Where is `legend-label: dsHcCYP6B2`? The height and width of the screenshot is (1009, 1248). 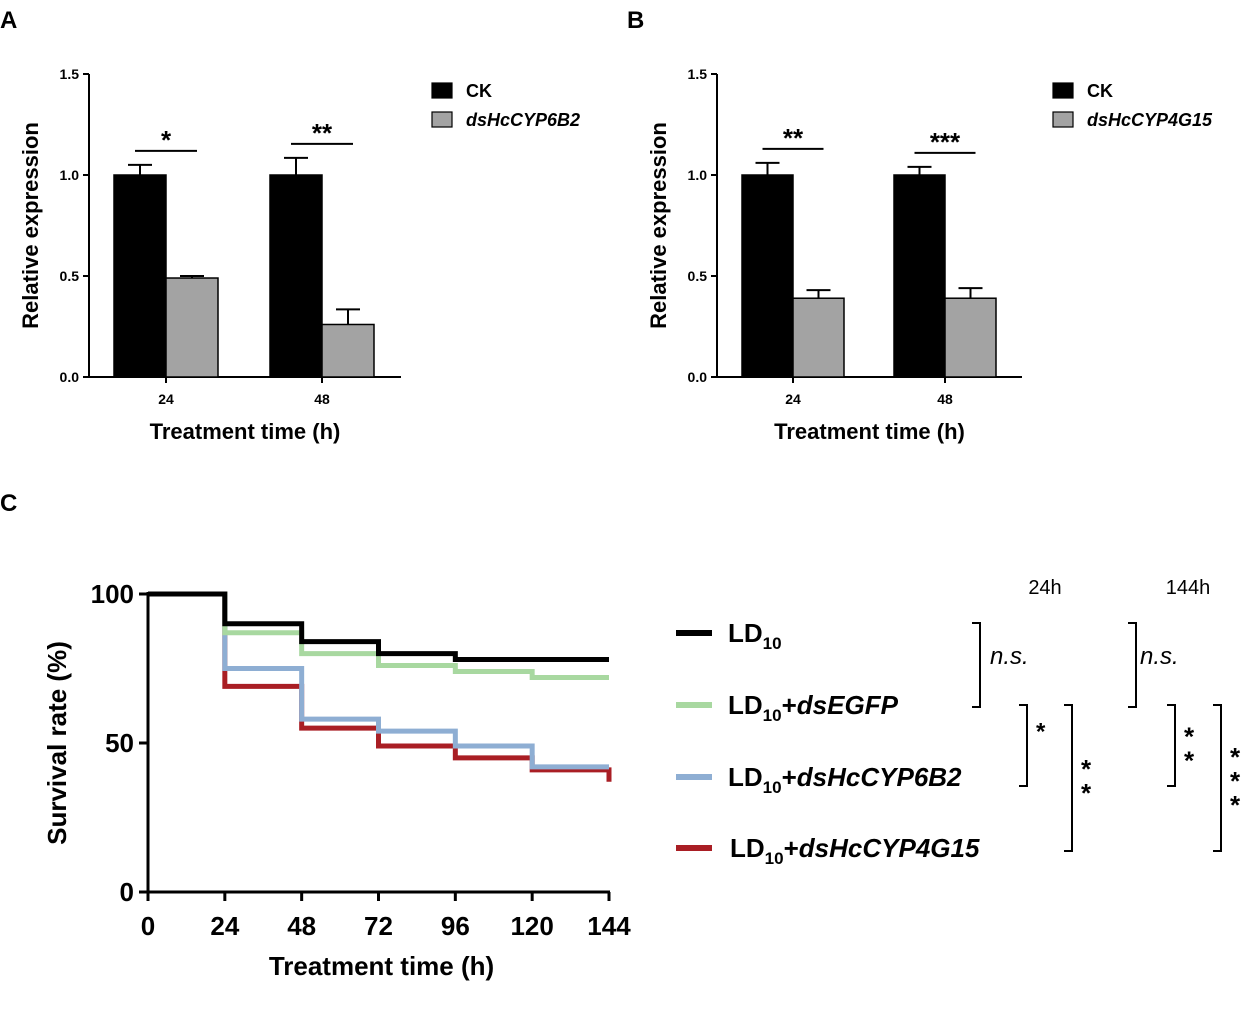
legend-label: dsHcCYP6B2 is located at coordinates (523, 120).